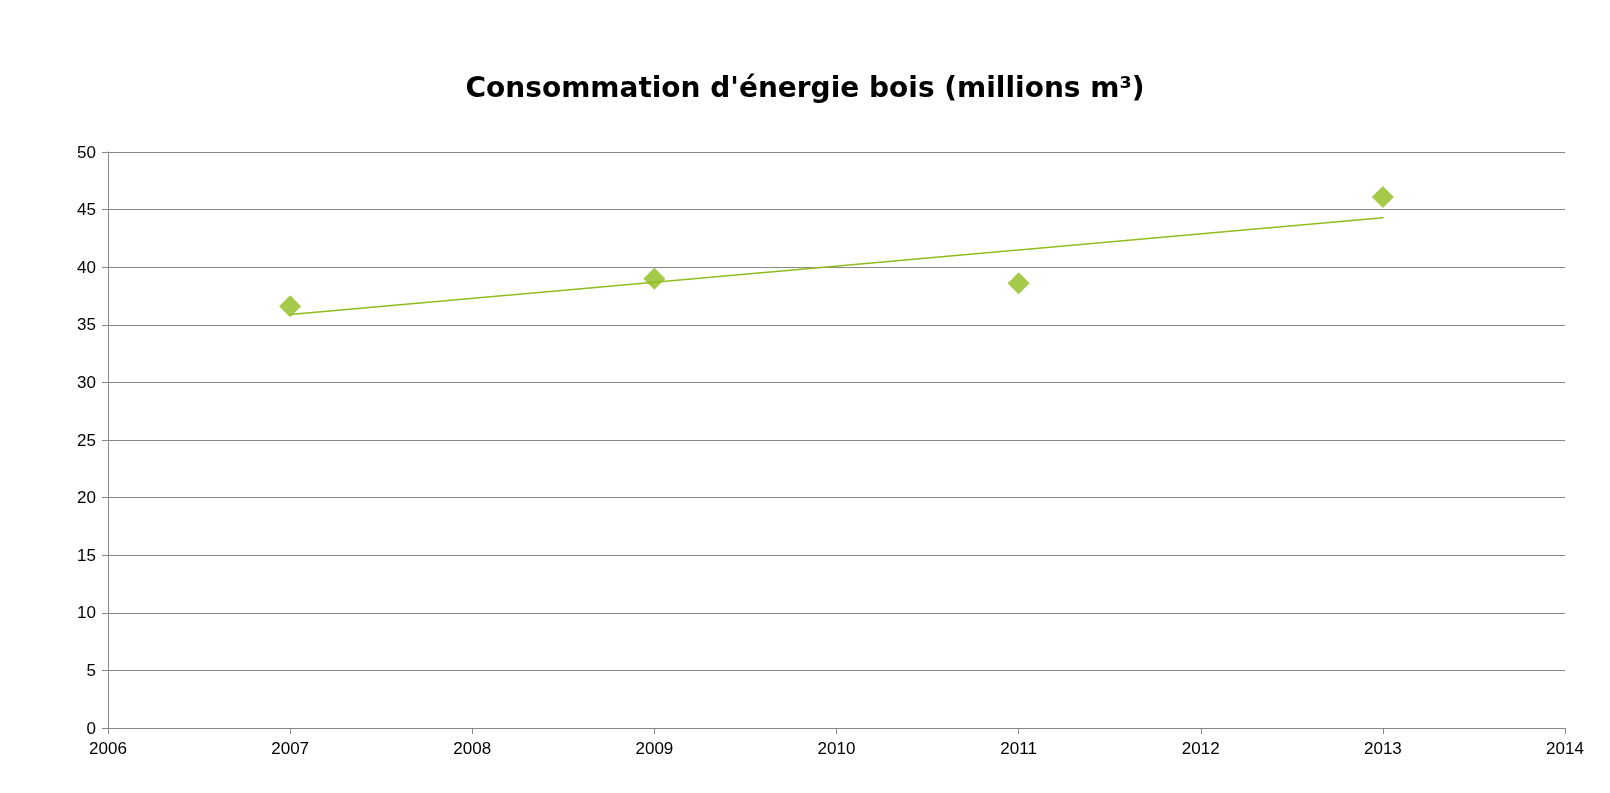 The width and height of the screenshot is (1610, 793). What do you see at coordinates (86, 440) in the screenshot?
I see `y-tick-label: 25` at bounding box center [86, 440].